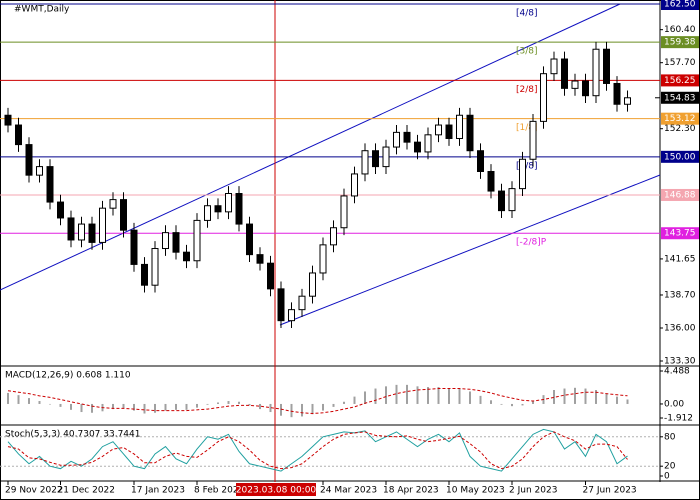  Describe the element at coordinates (531, 243) in the screenshot. I see `level-name: [-2/8]P` at that location.